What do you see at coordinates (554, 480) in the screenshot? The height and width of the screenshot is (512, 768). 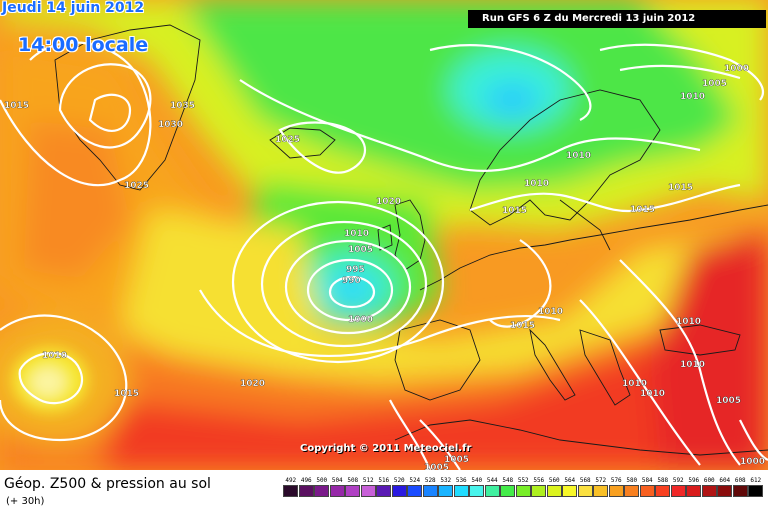 I see `scale-label: 560` at bounding box center [554, 480].